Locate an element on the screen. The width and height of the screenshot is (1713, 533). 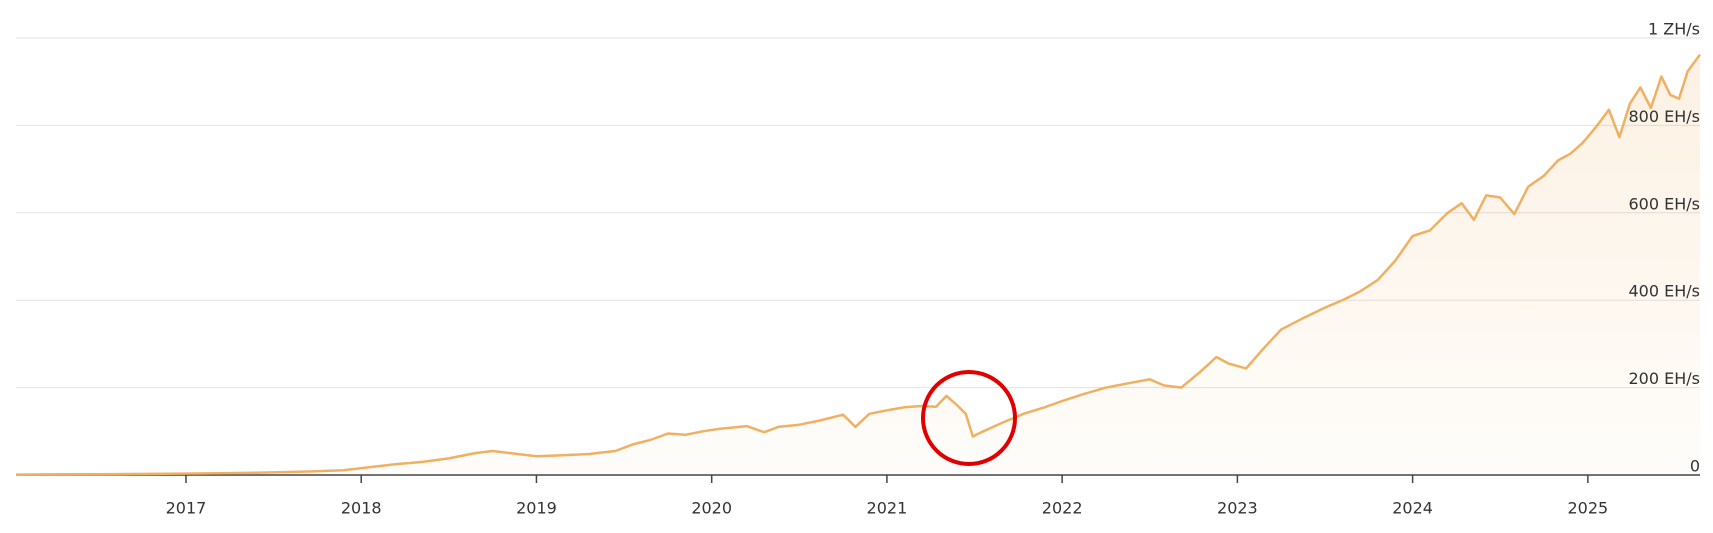
y-tick-label: 400 EH/s is located at coordinates (1665, 291).